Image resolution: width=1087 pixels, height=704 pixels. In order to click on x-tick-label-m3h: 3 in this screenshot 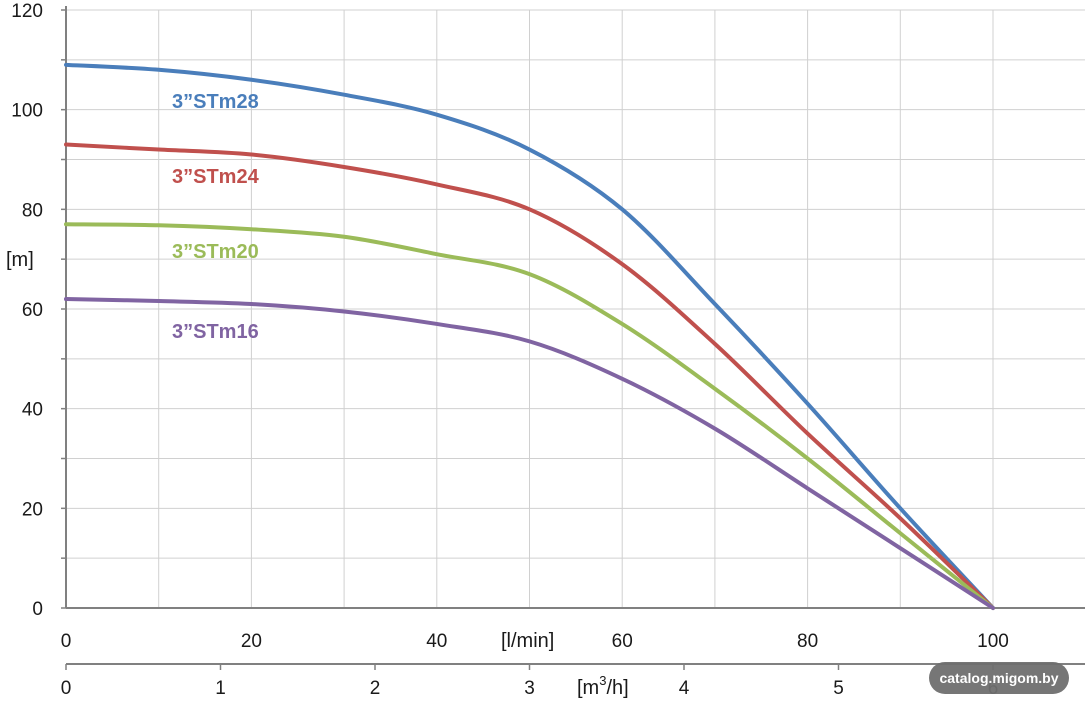, I will do `click(529, 688)`.